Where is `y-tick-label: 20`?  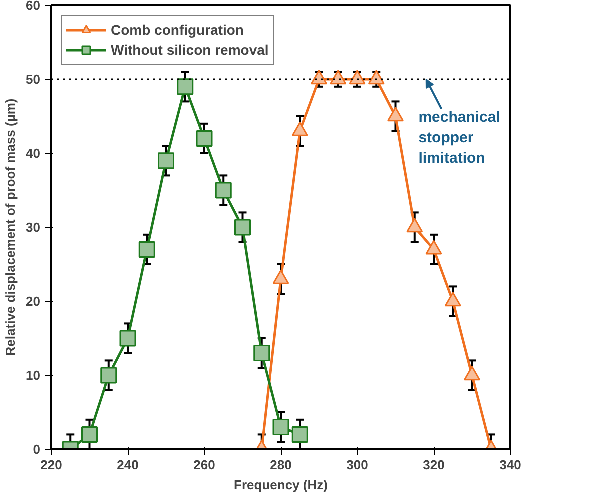
y-tick-label: 20 is located at coordinates (33, 301).